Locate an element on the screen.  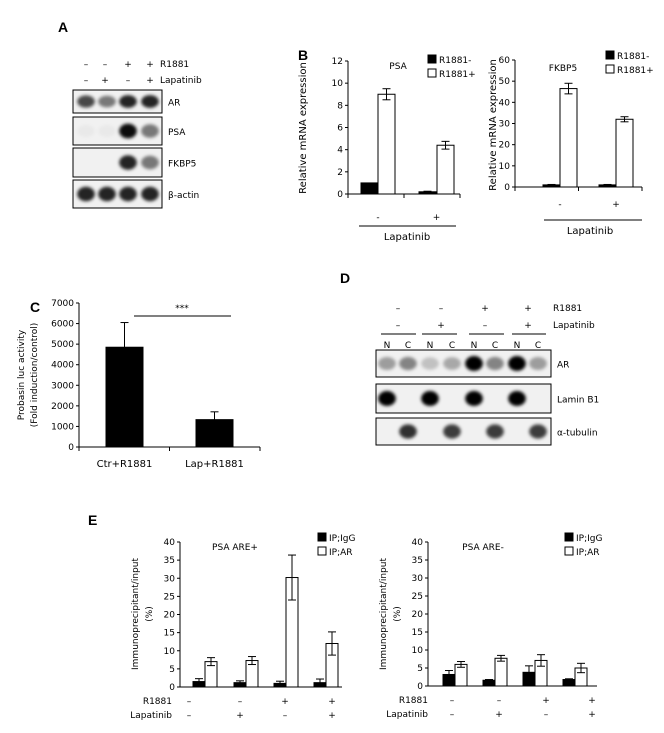
y-axis-label: Immunoprecipitant/input is located at coordinates (384, 614).